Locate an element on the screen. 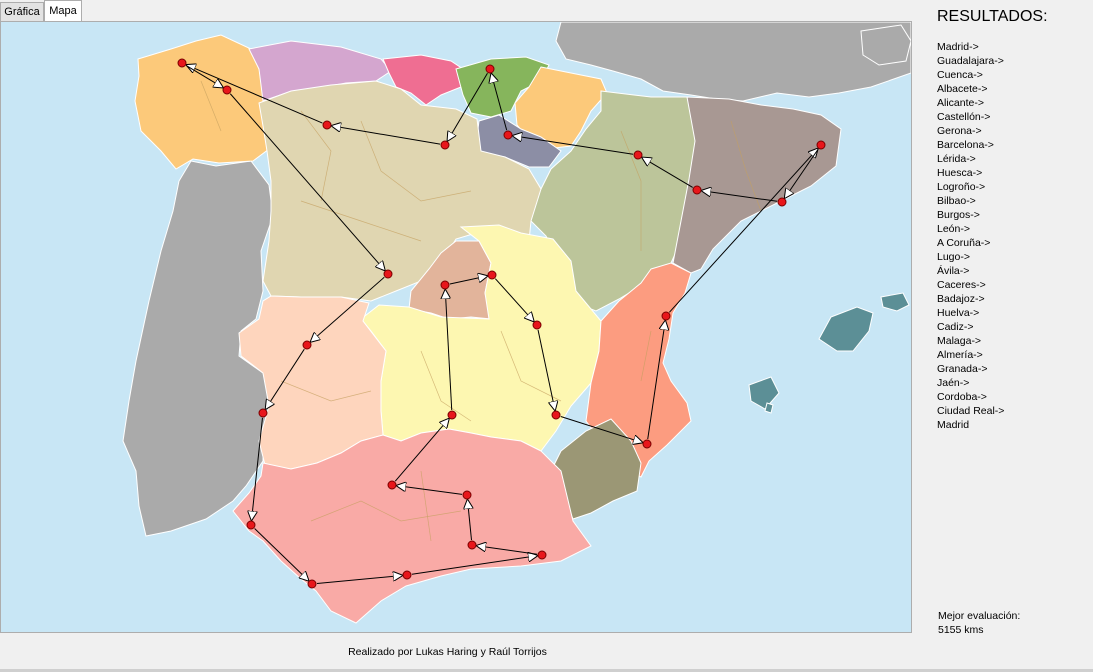 The height and width of the screenshot is (672, 1093). city-marker-badajoz is located at coordinates (263, 413).